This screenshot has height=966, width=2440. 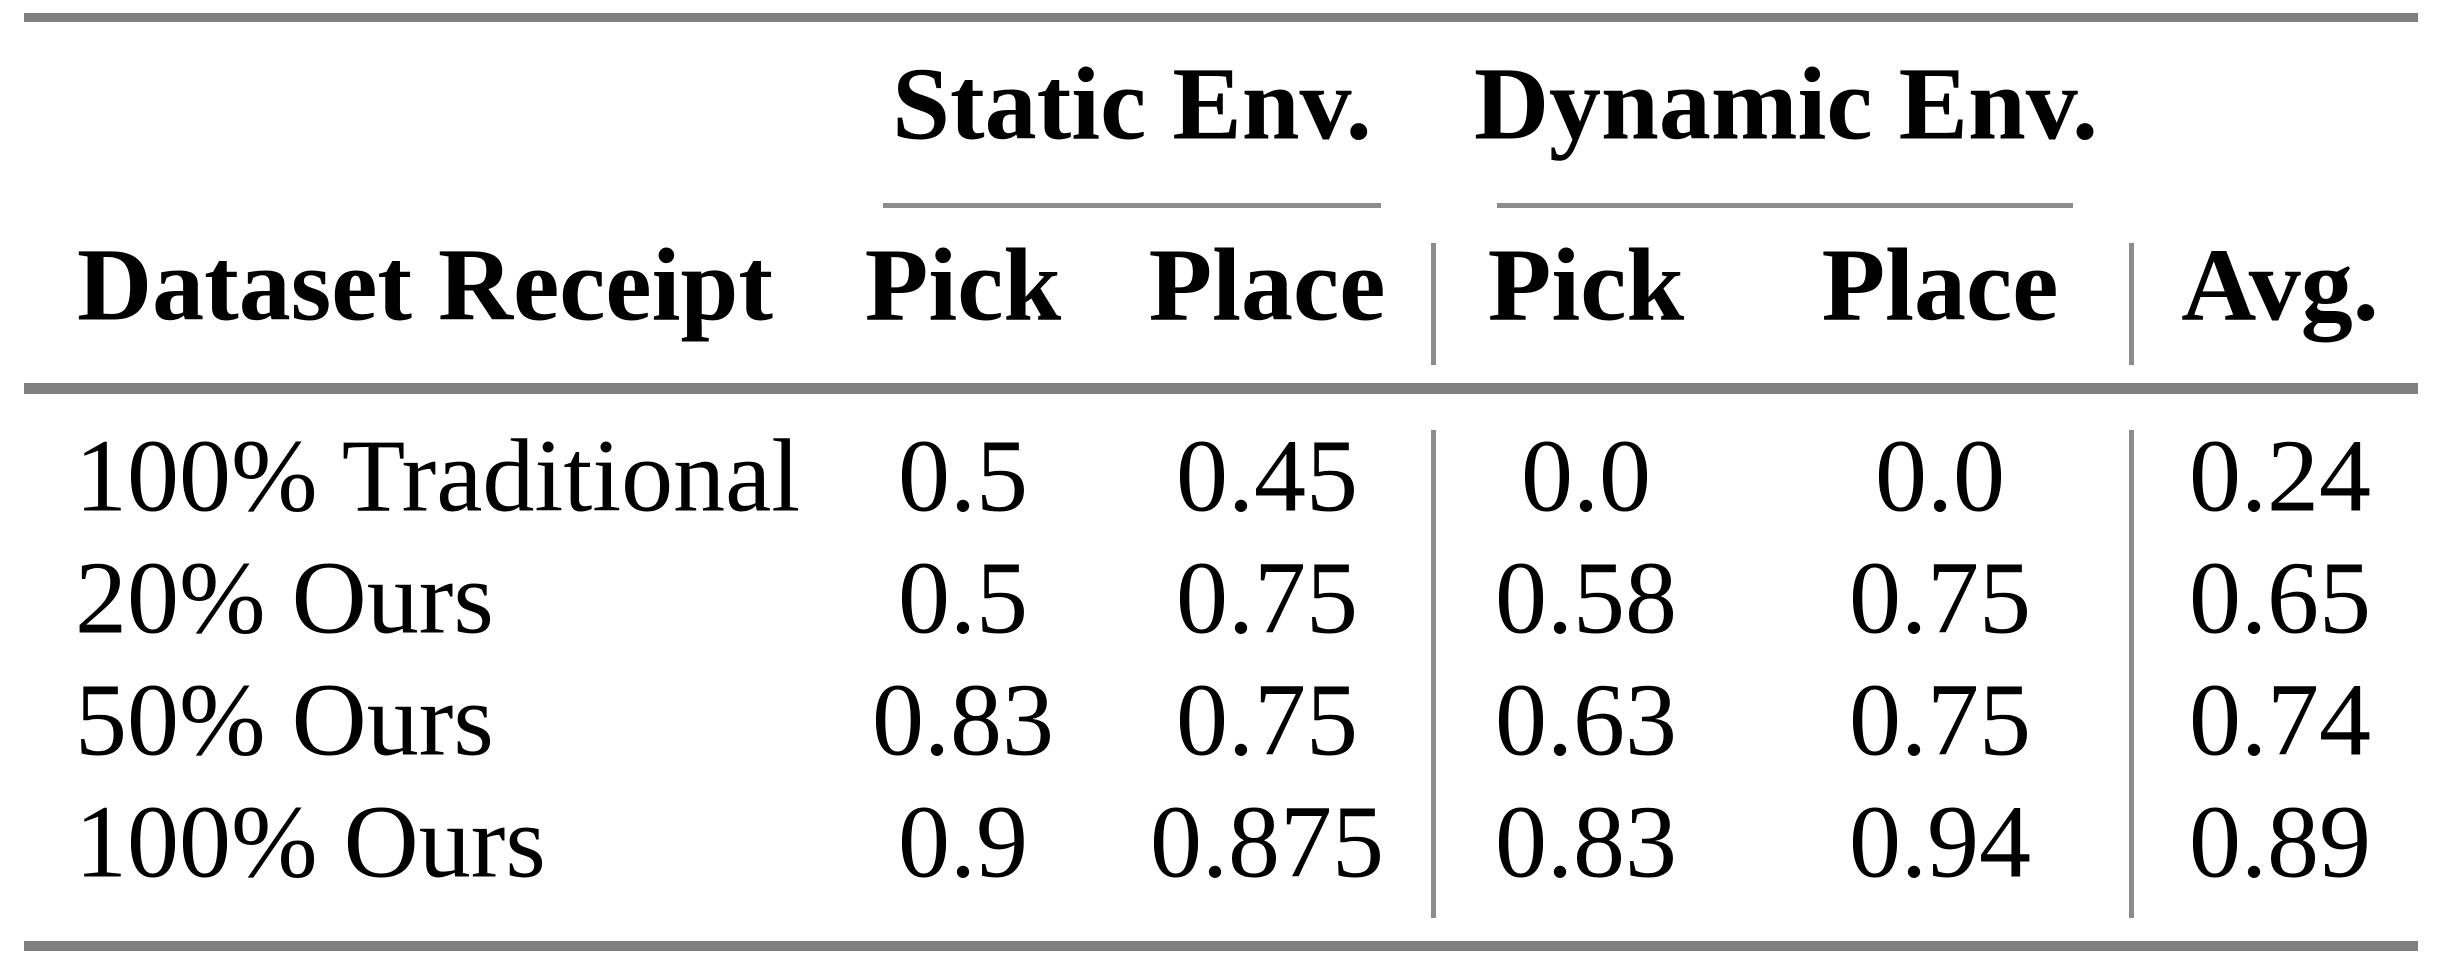 What do you see at coordinates (2280, 598) in the screenshot?
I see `cell-avg: 0.65` at bounding box center [2280, 598].